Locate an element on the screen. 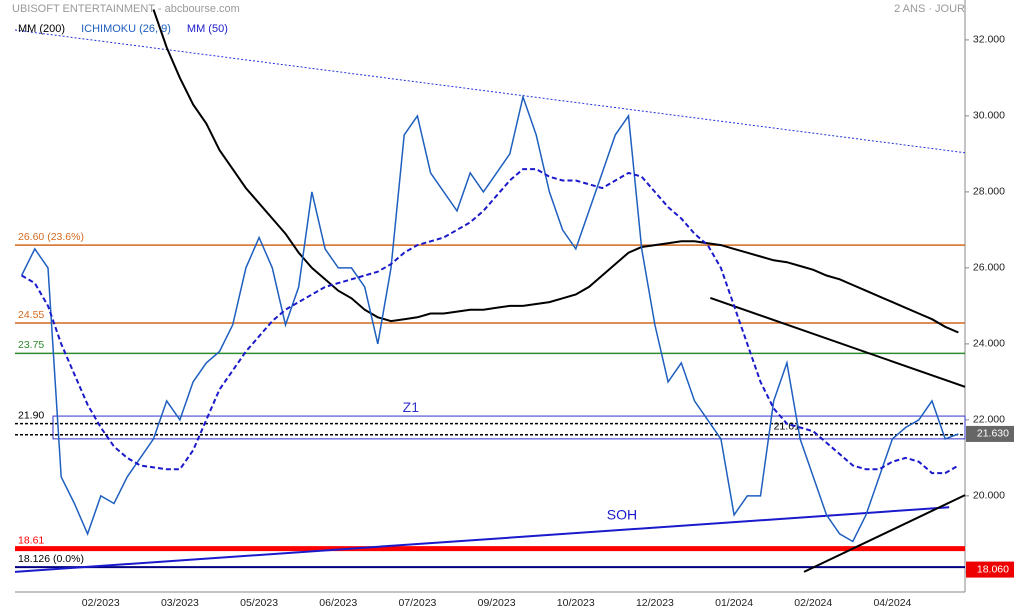  y-tick-label: 28.000 is located at coordinates (989, 192).